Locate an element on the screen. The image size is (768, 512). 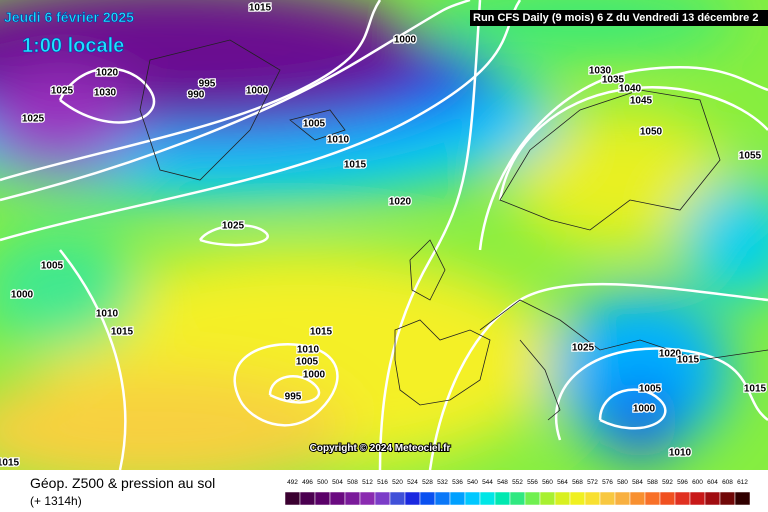
run-banner is located at coordinates (619, 18).